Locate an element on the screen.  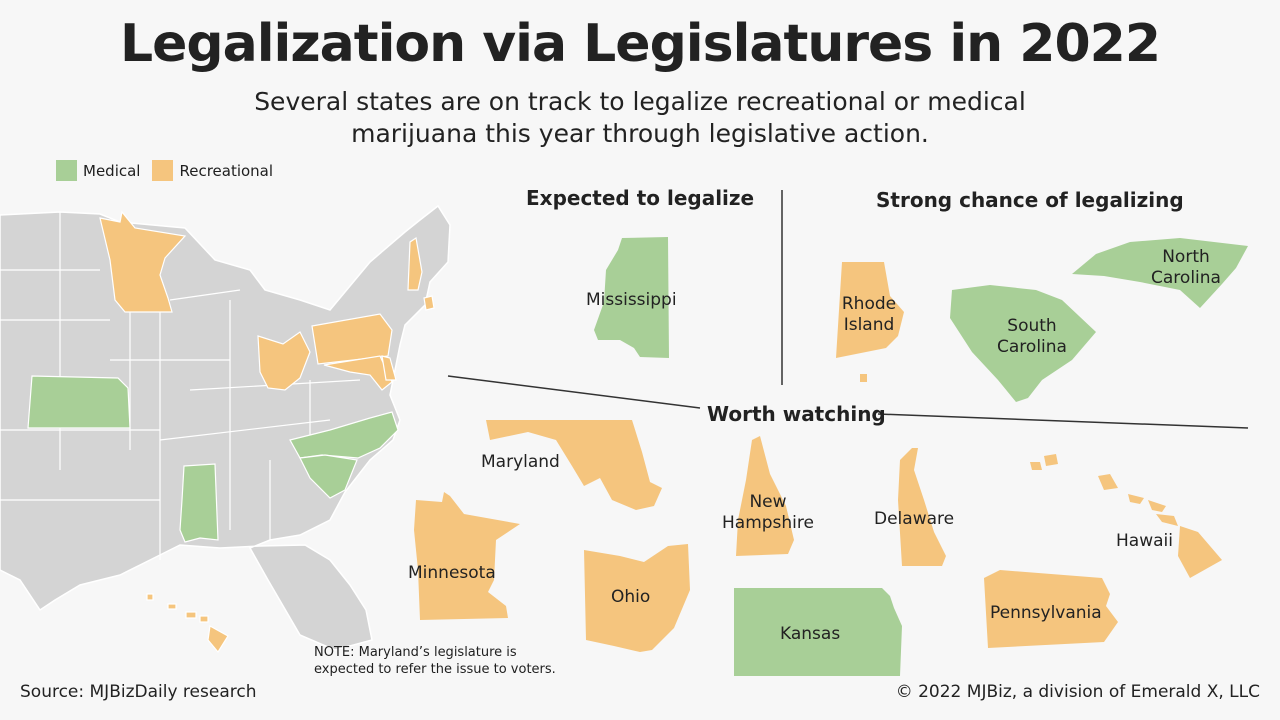
state-shape-north-carolina is located at coordinates (1160, 273).